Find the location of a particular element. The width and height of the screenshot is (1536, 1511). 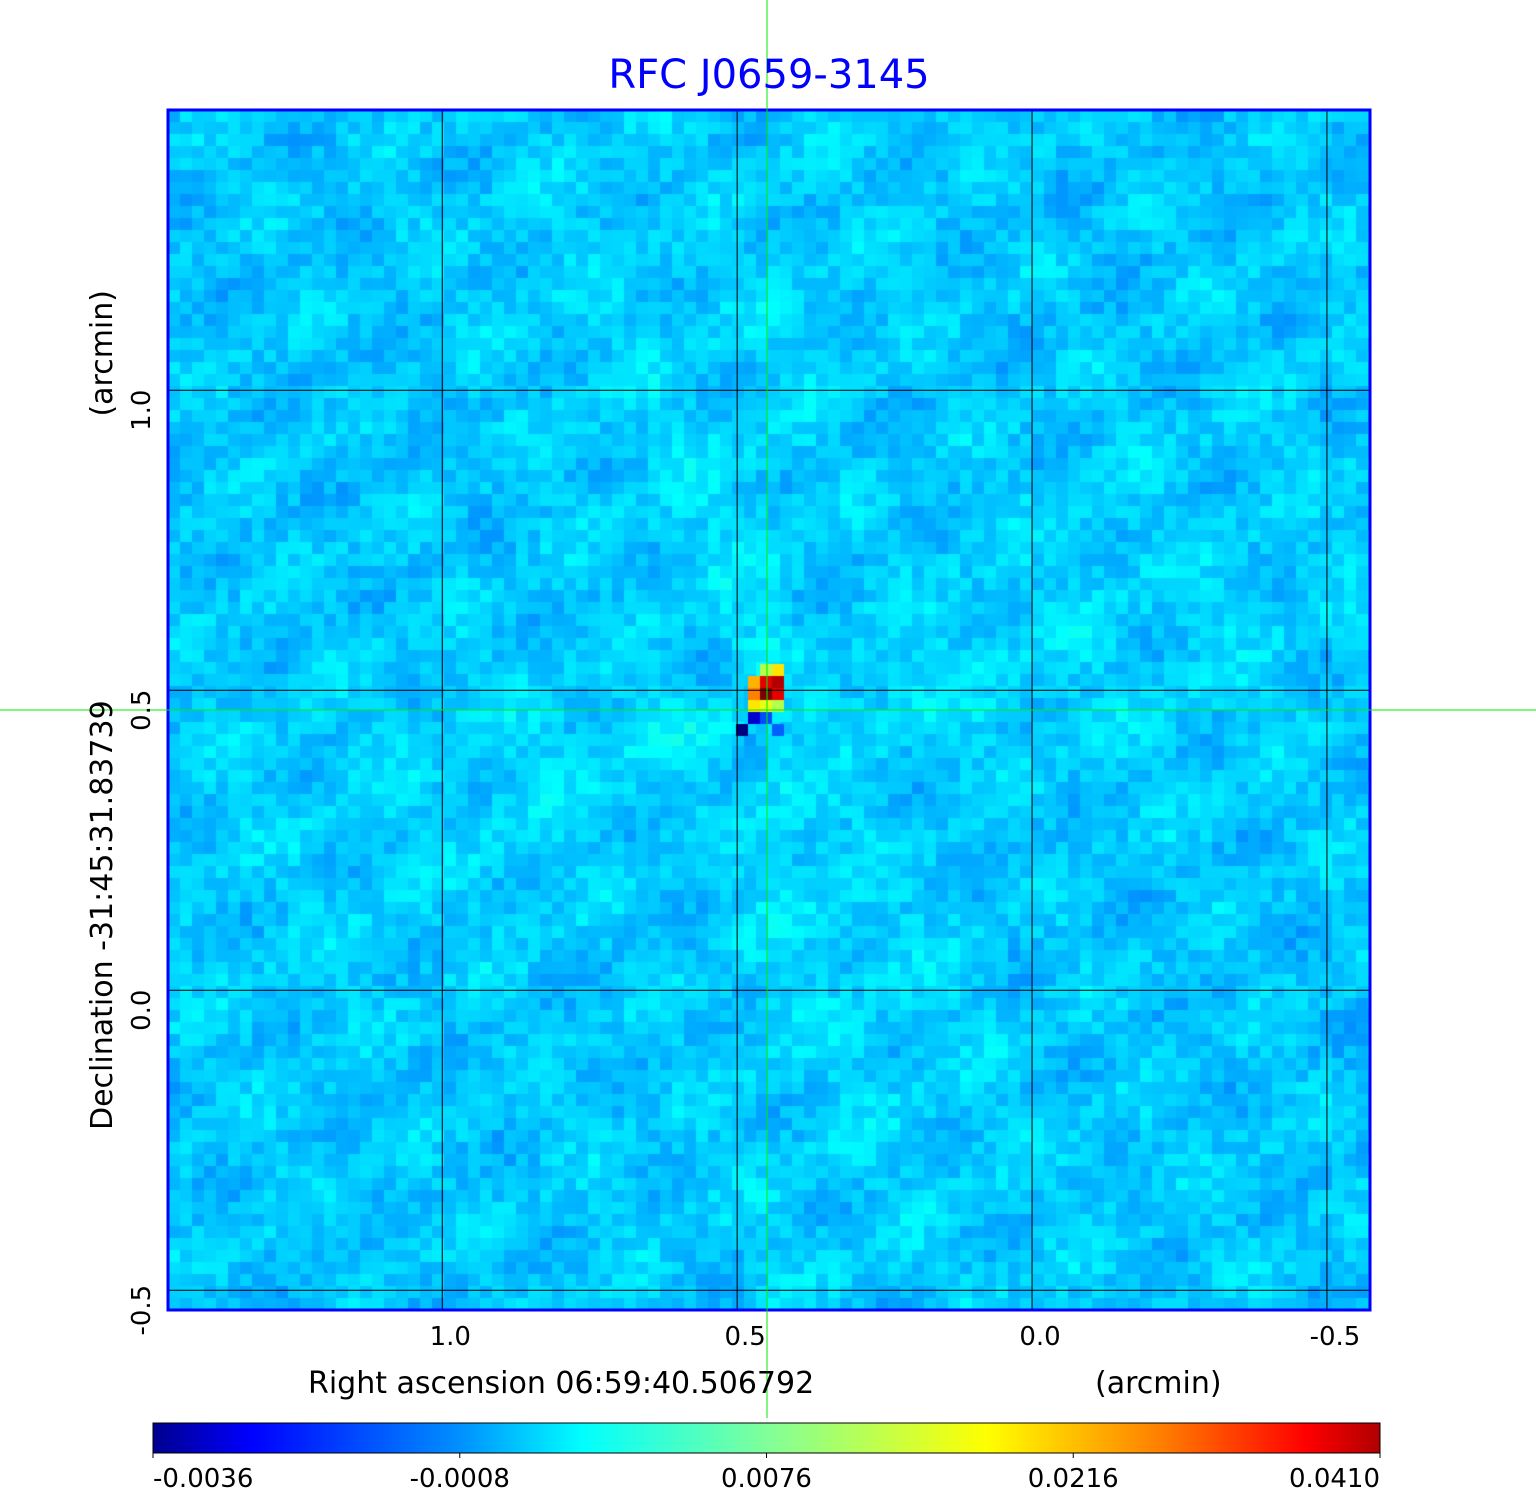

colorbar-tick-label: -0.0036 is located at coordinates (203, 1479).